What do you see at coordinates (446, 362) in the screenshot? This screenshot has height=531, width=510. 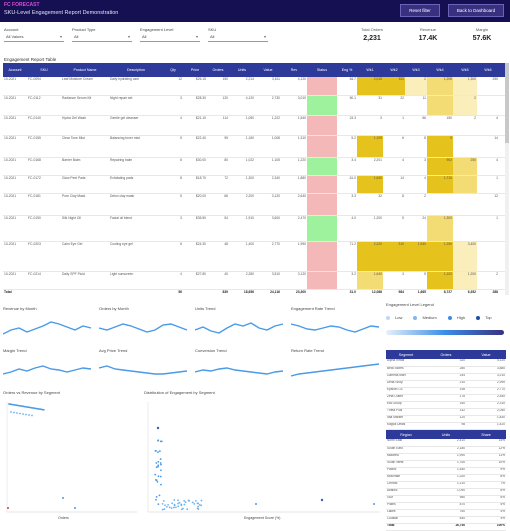 I see `table-row: Alpha Retail 320 4,120` at bounding box center [446, 362].